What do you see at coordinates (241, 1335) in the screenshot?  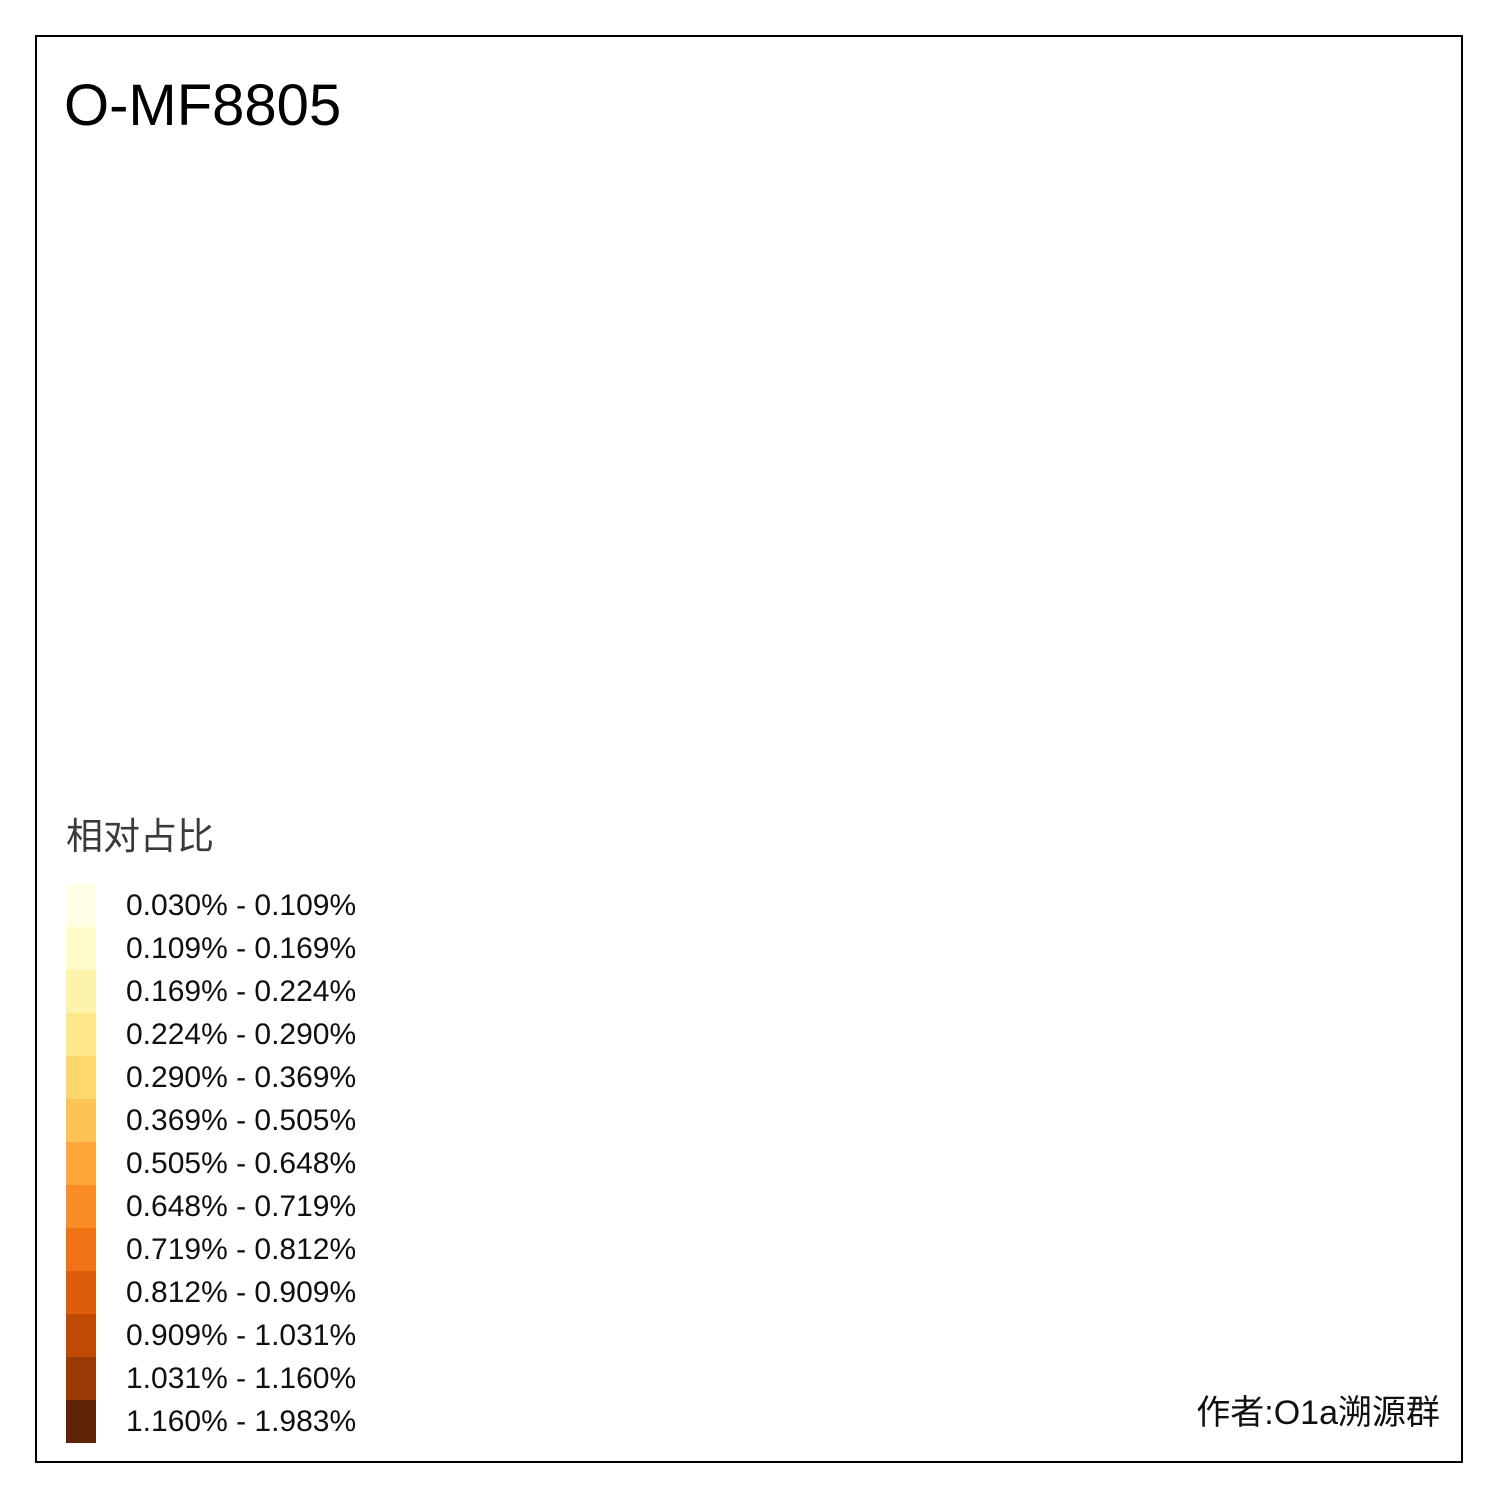 I see `legend-label: 0.909% - 1.031%` at bounding box center [241, 1335].